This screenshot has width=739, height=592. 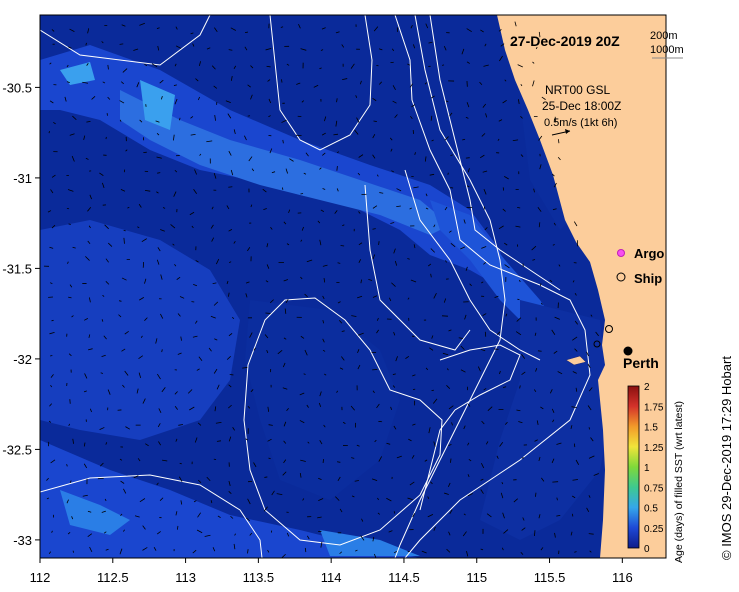 What do you see at coordinates (576, 360) in the screenshot?
I see `rottnest-island` at bounding box center [576, 360].